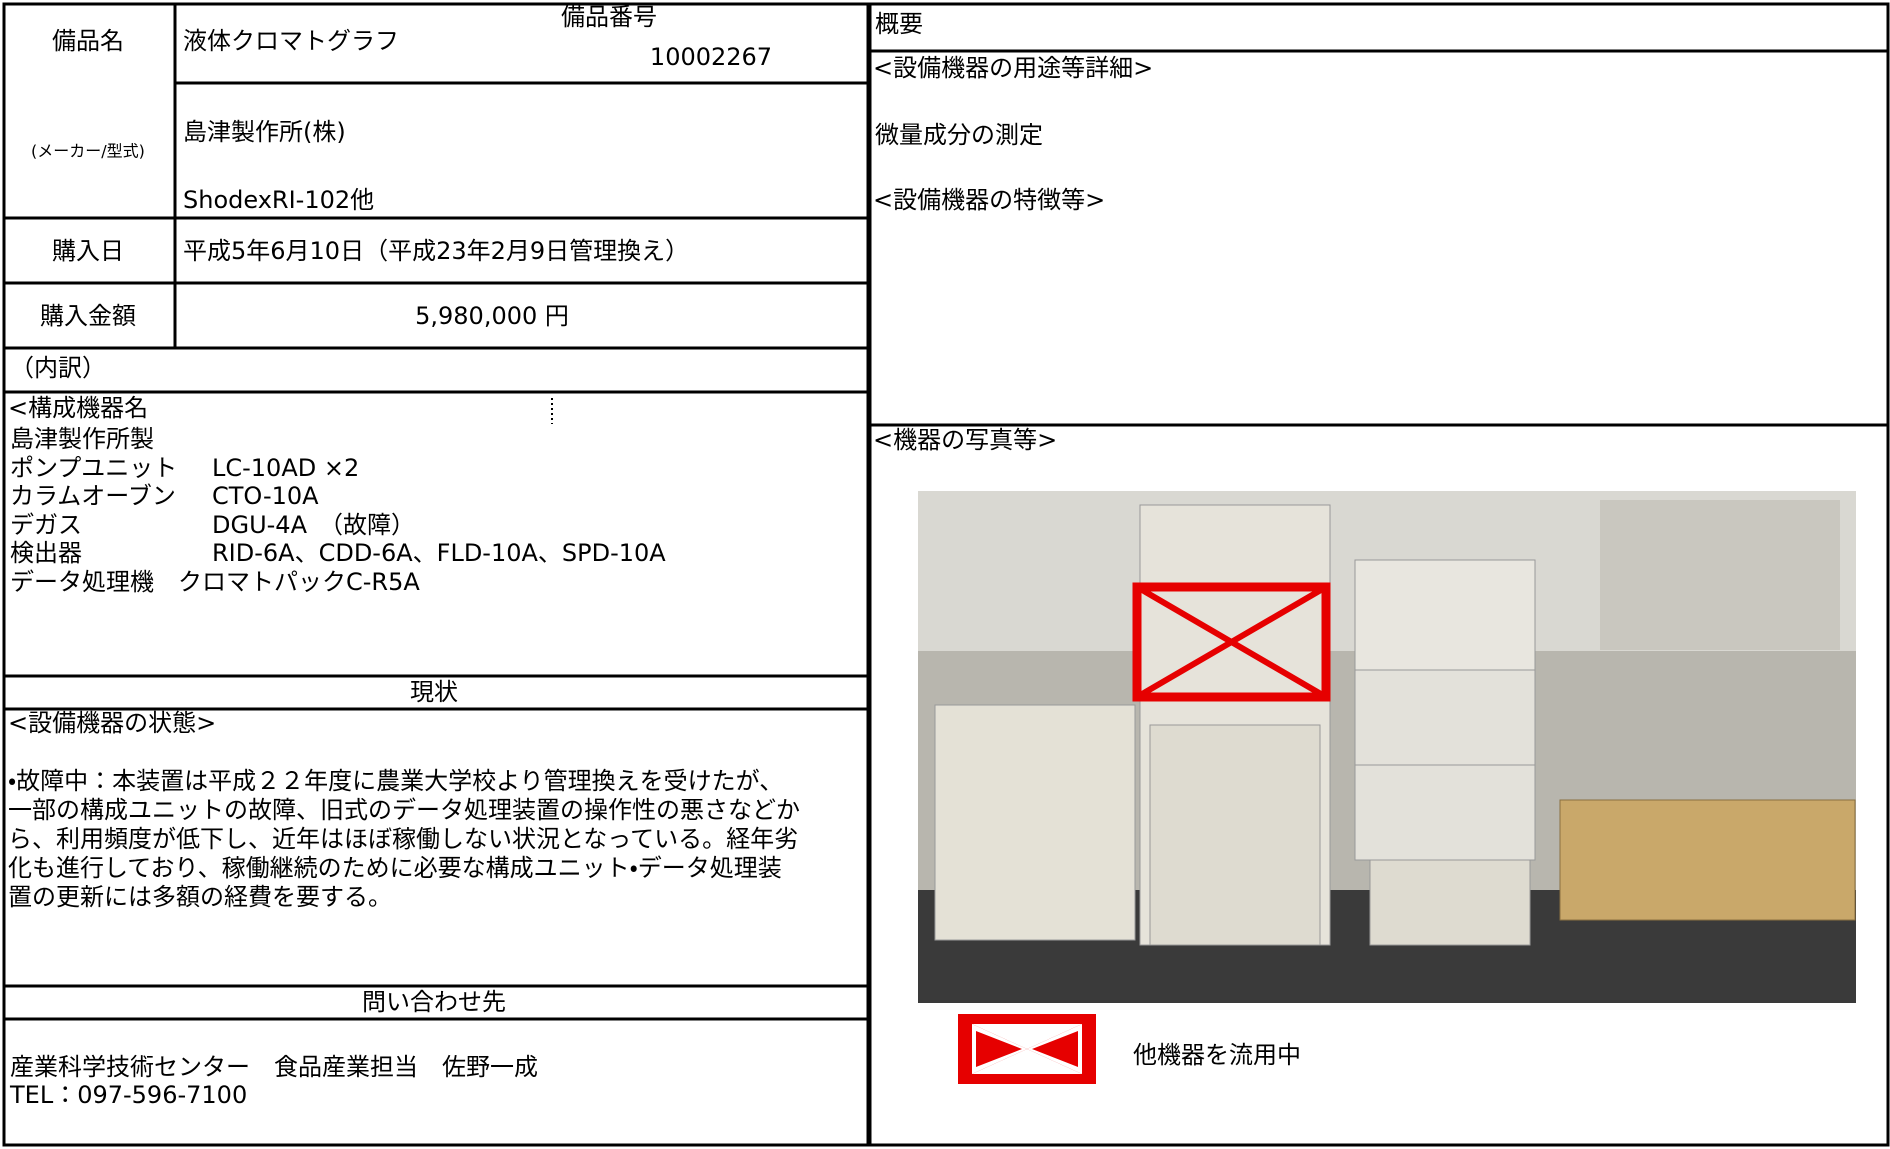  I want to click on value: 島津製作所(株), so click(264, 132).